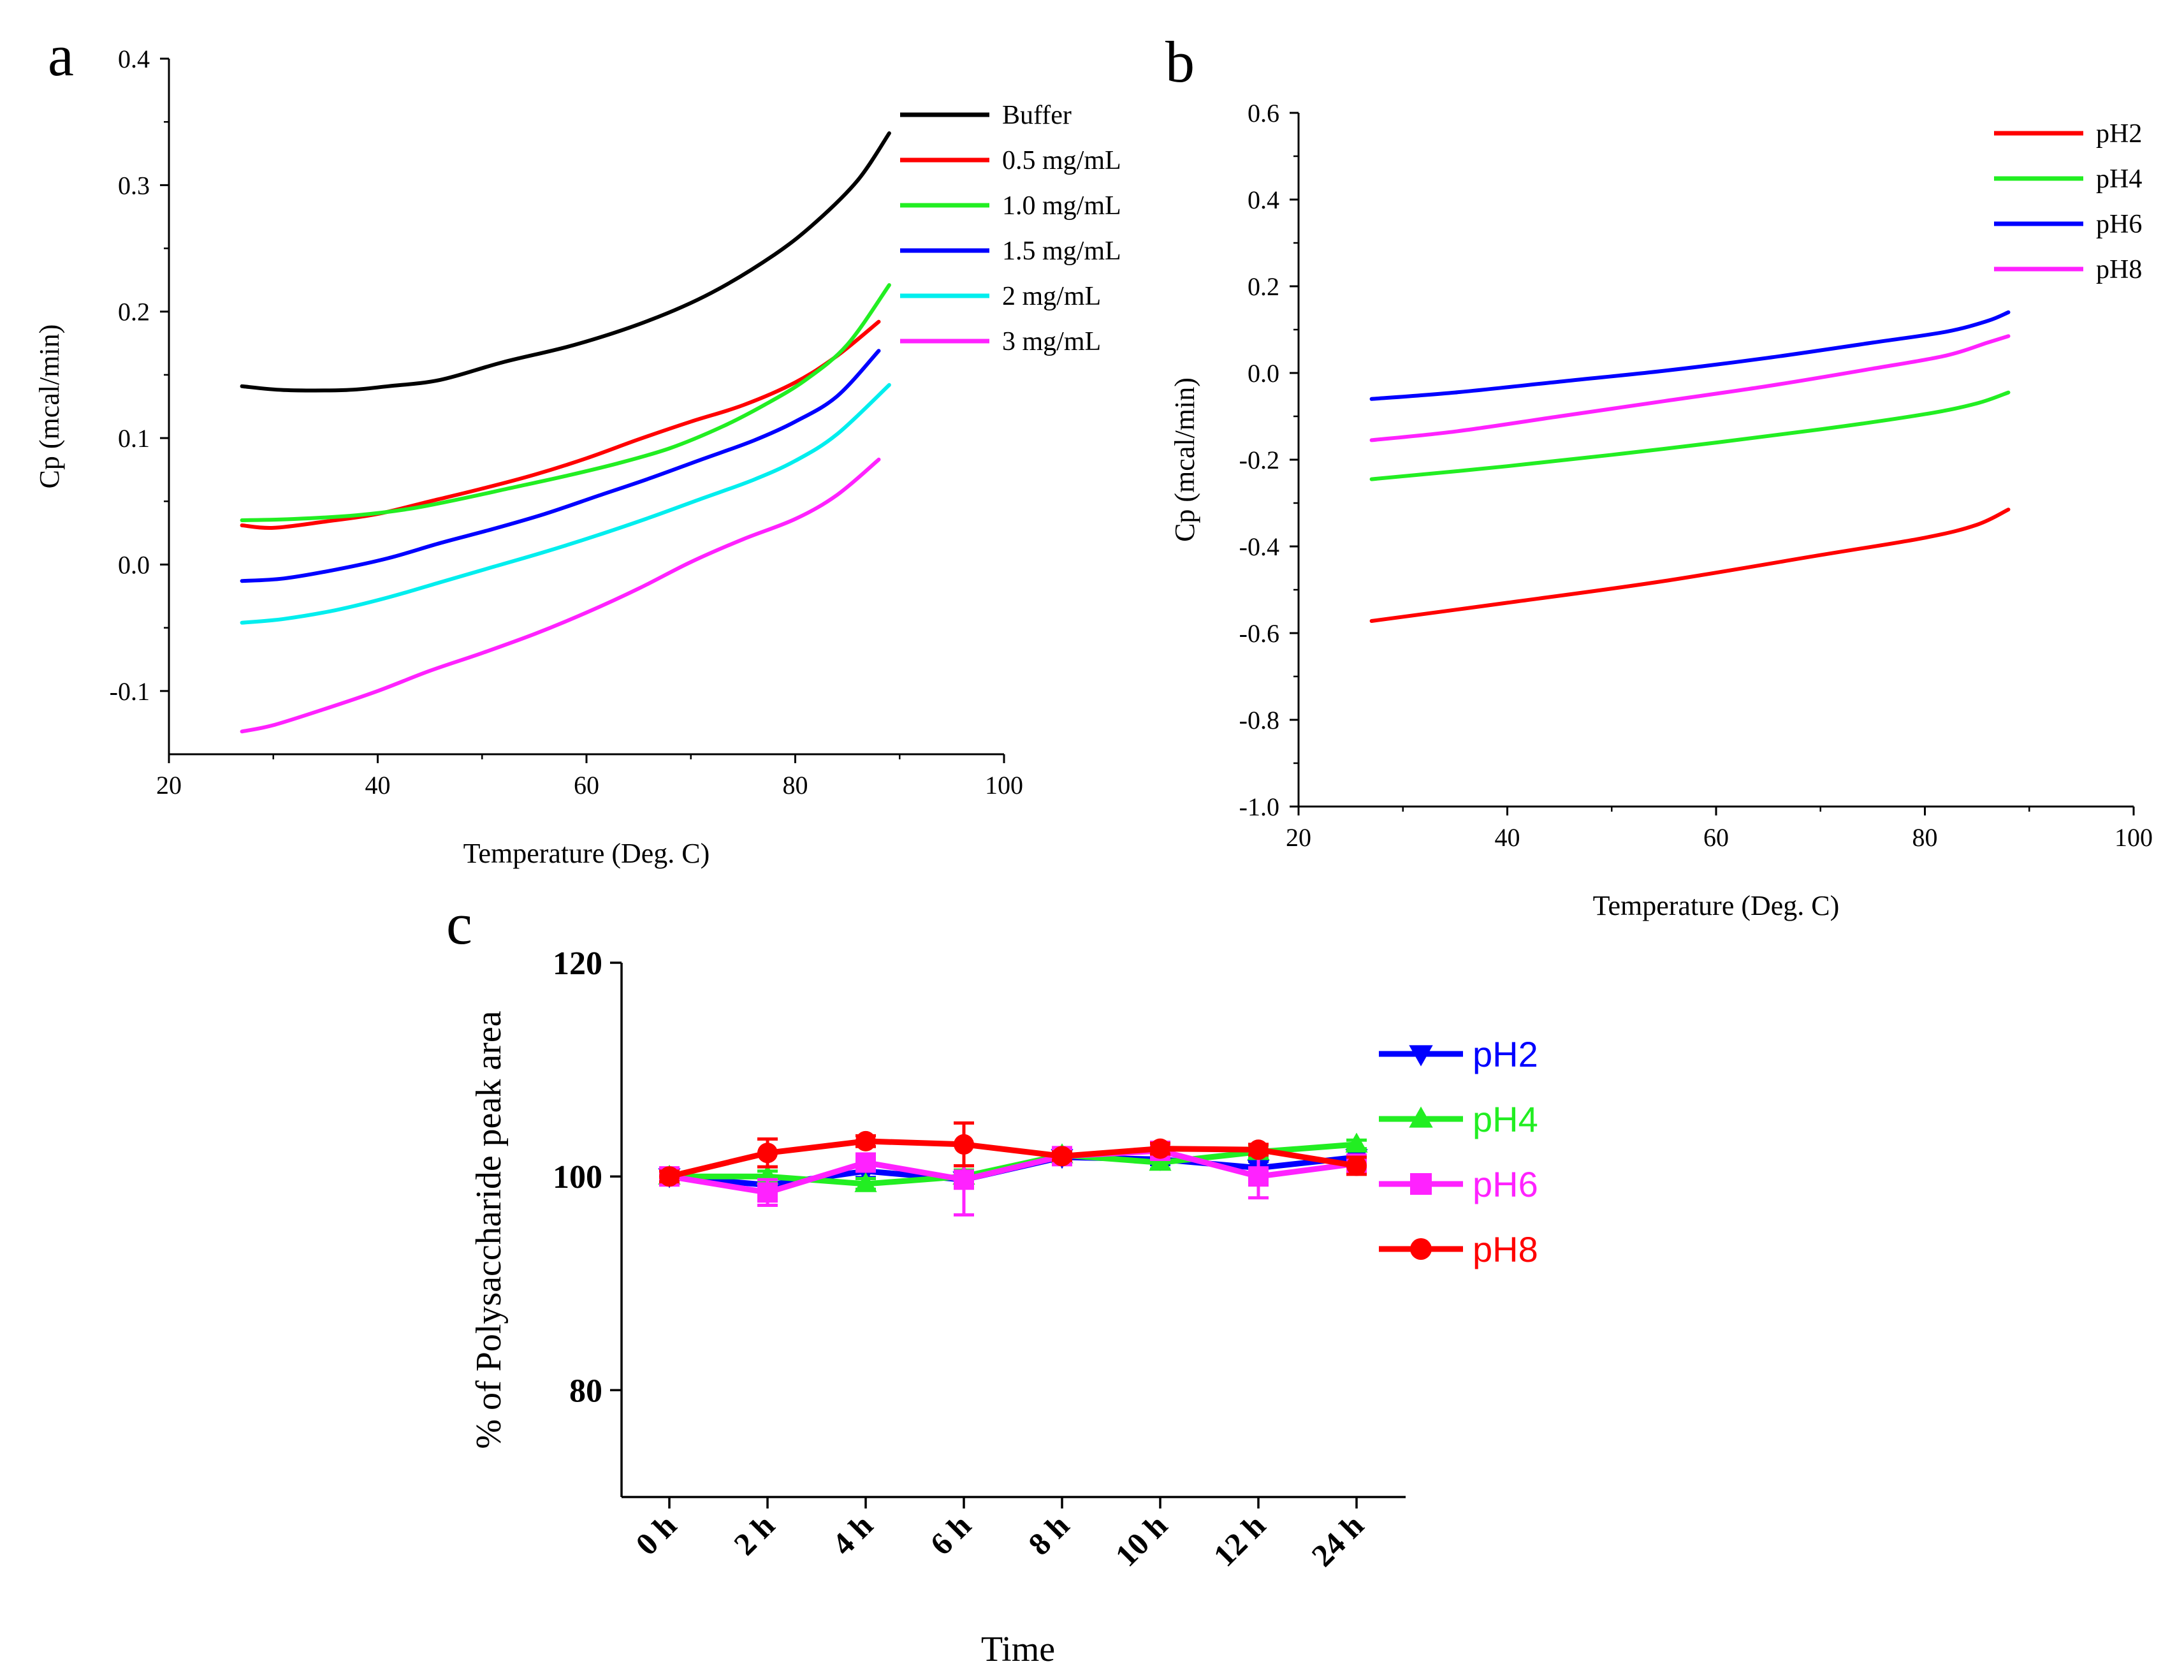 This screenshot has height=1680, width=2184. I want to click on y-tick-label: 100, so click(577, 1177).